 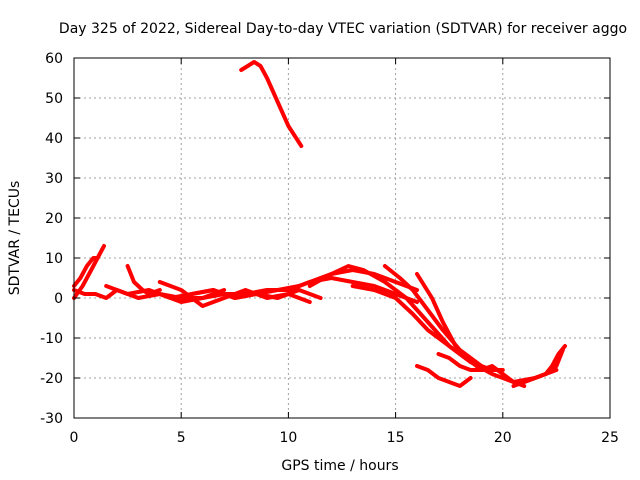 I want to click on y-tick-label: -30, so click(x=51, y=419).